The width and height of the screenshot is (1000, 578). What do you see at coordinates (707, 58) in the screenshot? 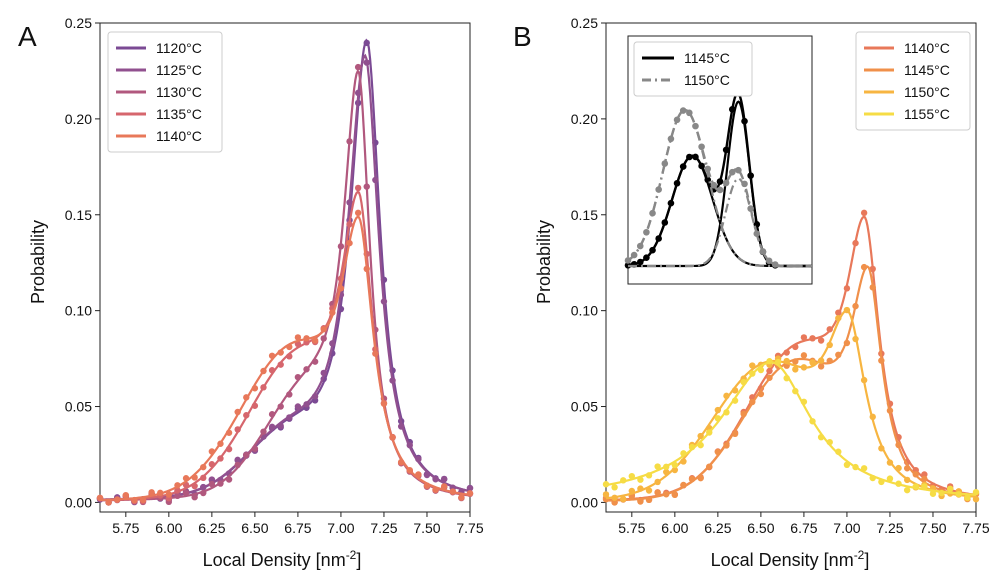
I see `inset-legend-label: 1145°C` at bounding box center [707, 58].